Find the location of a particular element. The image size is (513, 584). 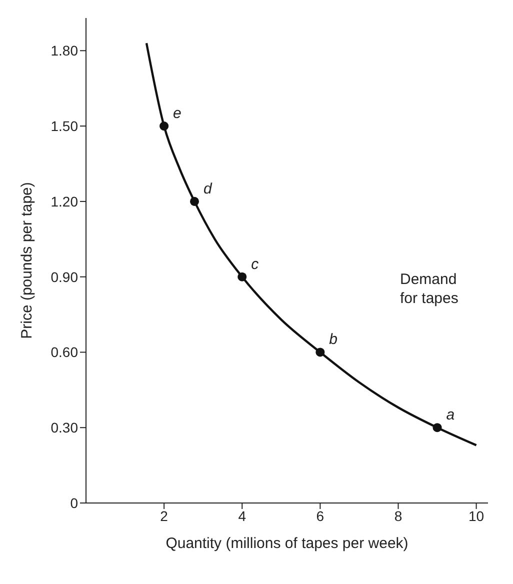

x-tick-label: 4 is located at coordinates (242, 516).